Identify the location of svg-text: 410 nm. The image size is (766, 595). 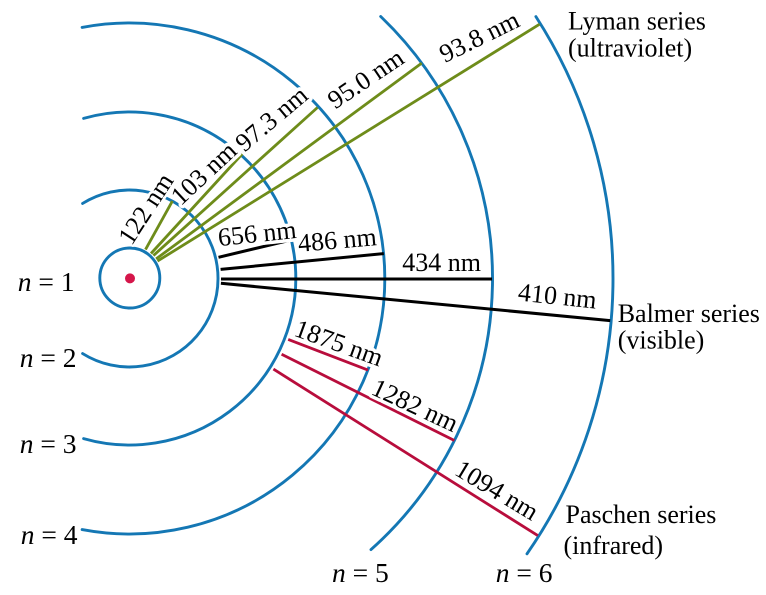
(557, 296).